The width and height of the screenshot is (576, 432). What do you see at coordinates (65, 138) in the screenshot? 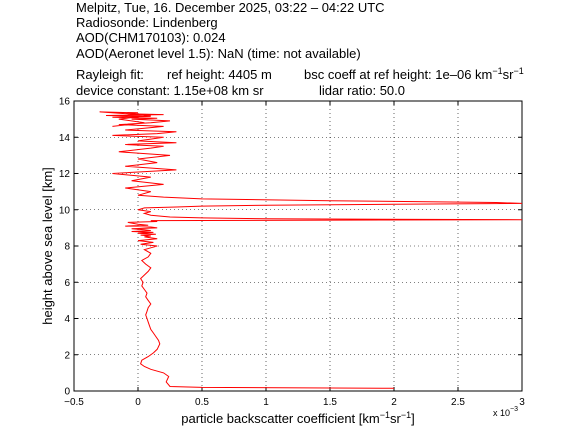
I see `y-tick-label: 14` at bounding box center [65, 138].